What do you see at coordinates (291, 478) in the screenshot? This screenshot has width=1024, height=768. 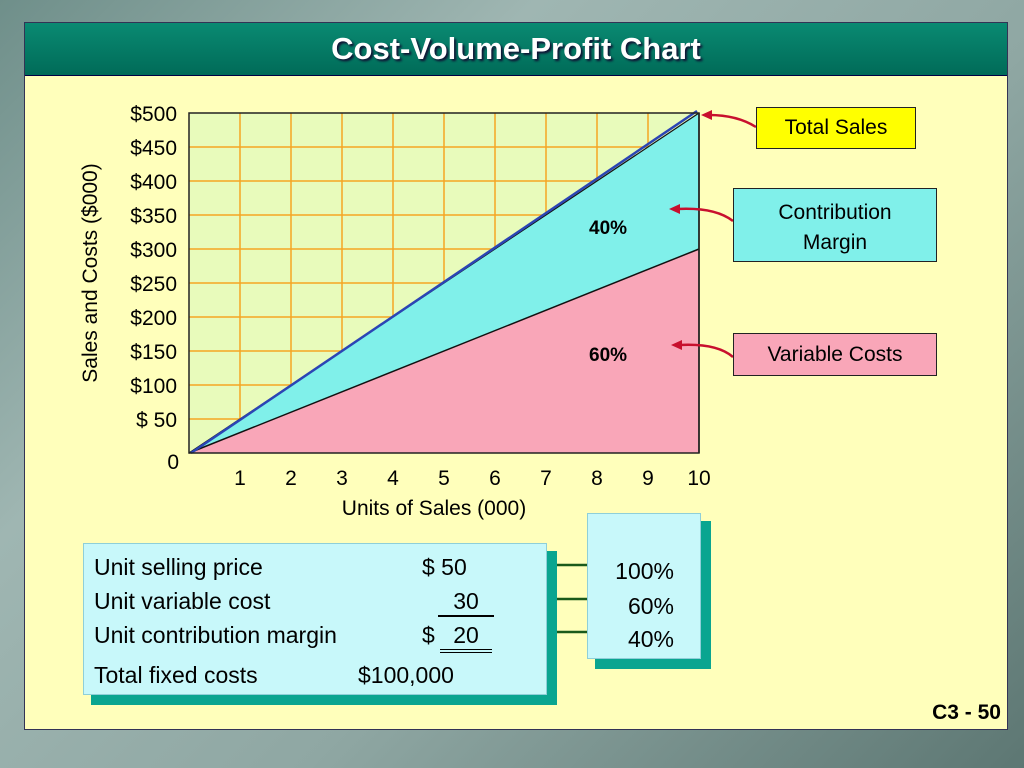 I see `x-tick-label: 2` at bounding box center [291, 478].